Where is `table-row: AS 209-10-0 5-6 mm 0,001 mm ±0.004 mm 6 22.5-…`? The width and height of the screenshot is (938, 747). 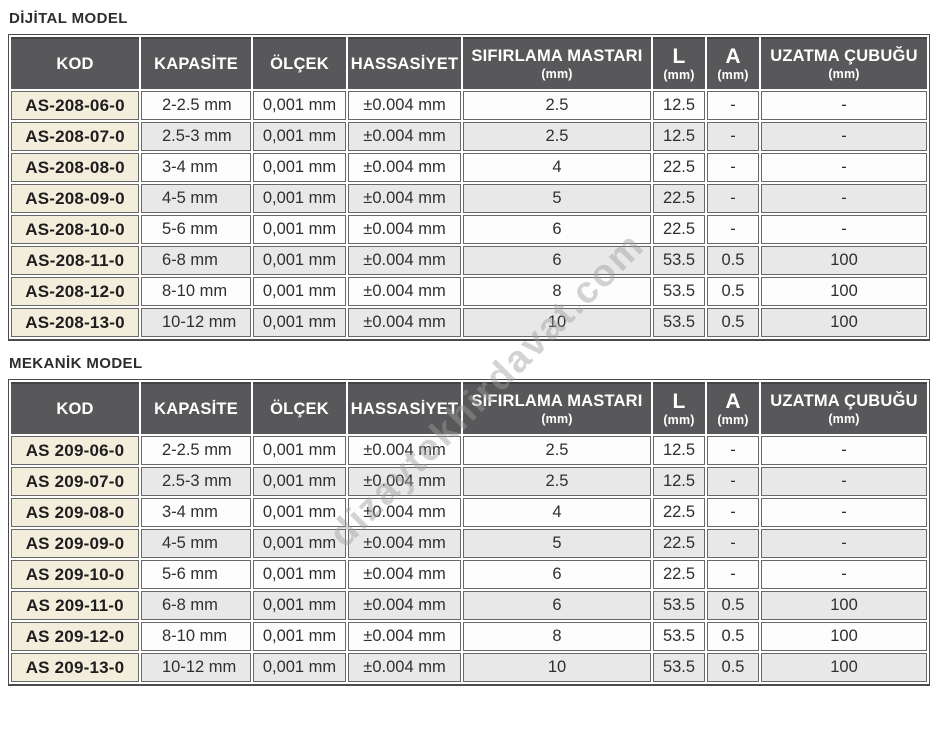 table-row: AS 209-10-0 5-6 mm 0,001 mm ±0.004 mm 6 22.5-… is located at coordinates (469, 574).